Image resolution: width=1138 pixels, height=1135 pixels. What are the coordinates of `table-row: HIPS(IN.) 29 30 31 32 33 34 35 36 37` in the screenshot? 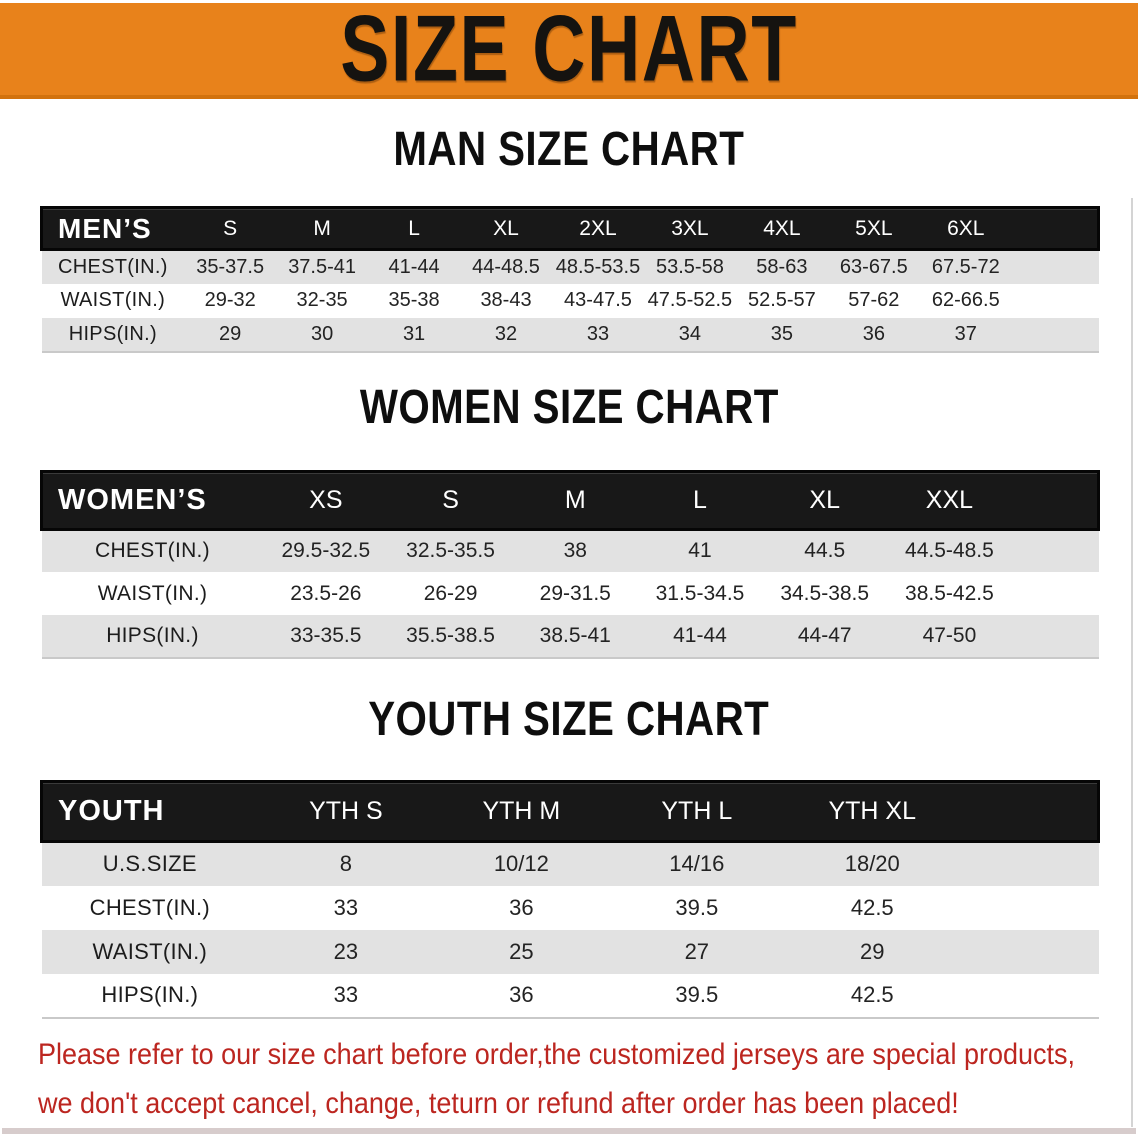 It's located at (570, 335).